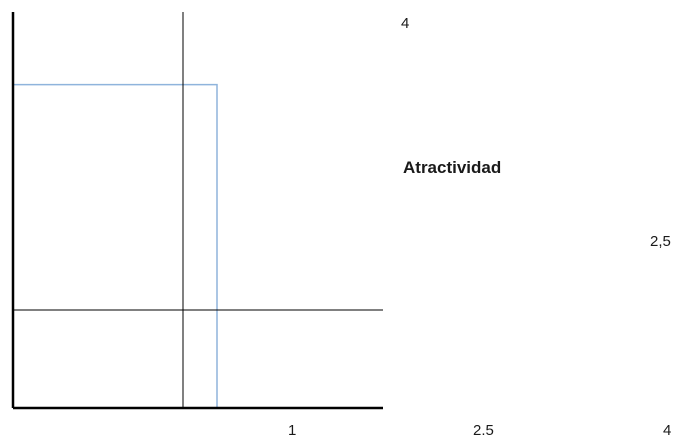 The image size is (686, 439). Describe the element at coordinates (483, 430) in the screenshot. I see `tick-label-x-2: 2.5` at that location.